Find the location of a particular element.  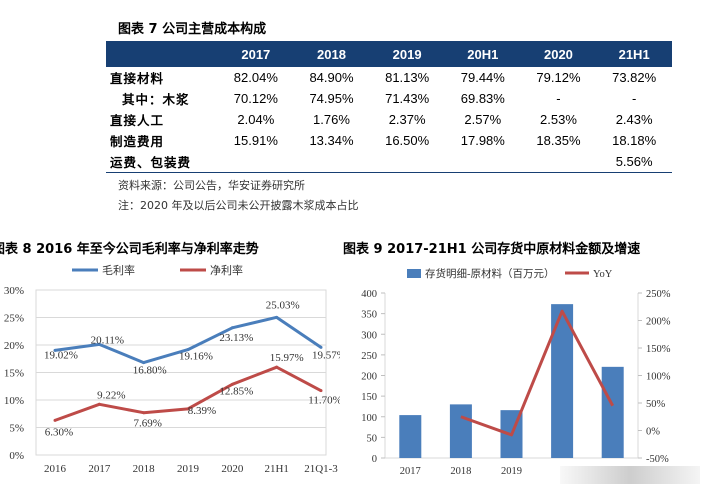

y-tick-label: 20% is located at coordinates (14, 346).